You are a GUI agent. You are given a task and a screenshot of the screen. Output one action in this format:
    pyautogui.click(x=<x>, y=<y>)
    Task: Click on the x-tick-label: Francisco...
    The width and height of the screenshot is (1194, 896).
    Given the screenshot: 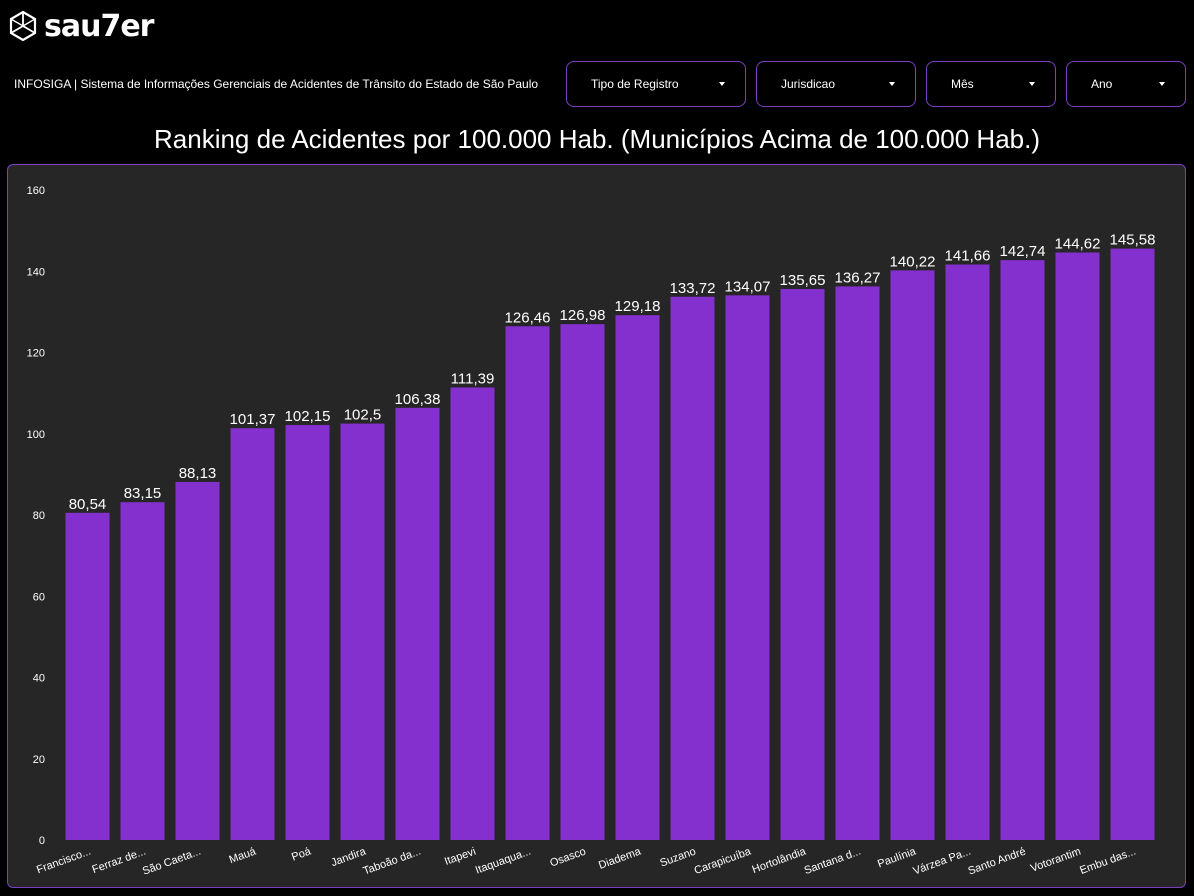 What is the action you would take?
    pyautogui.click(x=64, y=861)
    